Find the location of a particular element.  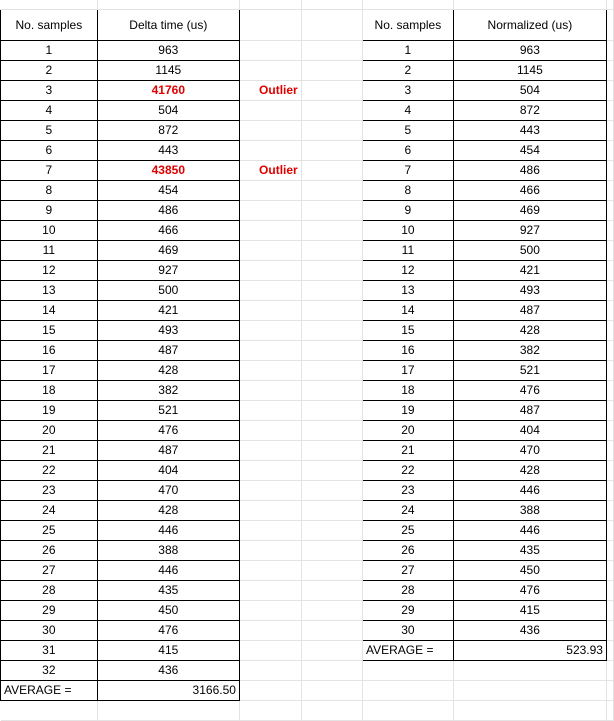

right-normalized-value: 493 is located at coordinates (529, 290).